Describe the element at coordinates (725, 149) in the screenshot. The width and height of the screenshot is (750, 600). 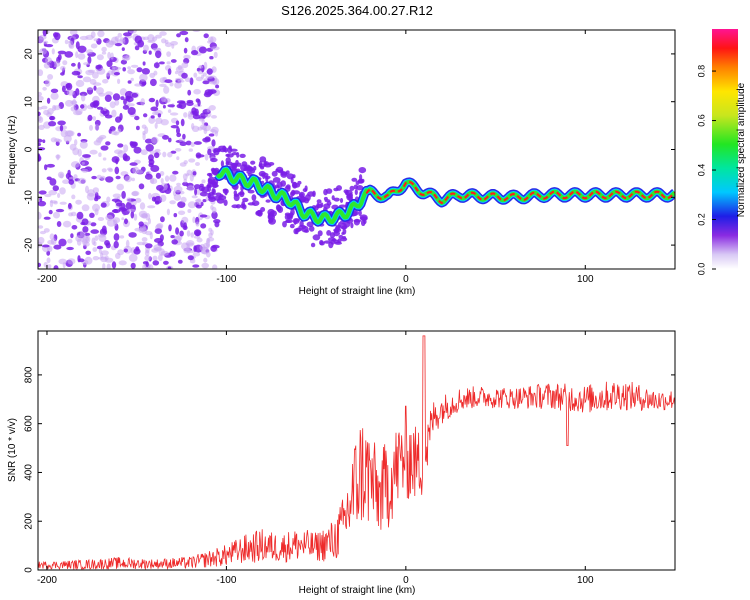
I see `colorbar-gradient` at that location.